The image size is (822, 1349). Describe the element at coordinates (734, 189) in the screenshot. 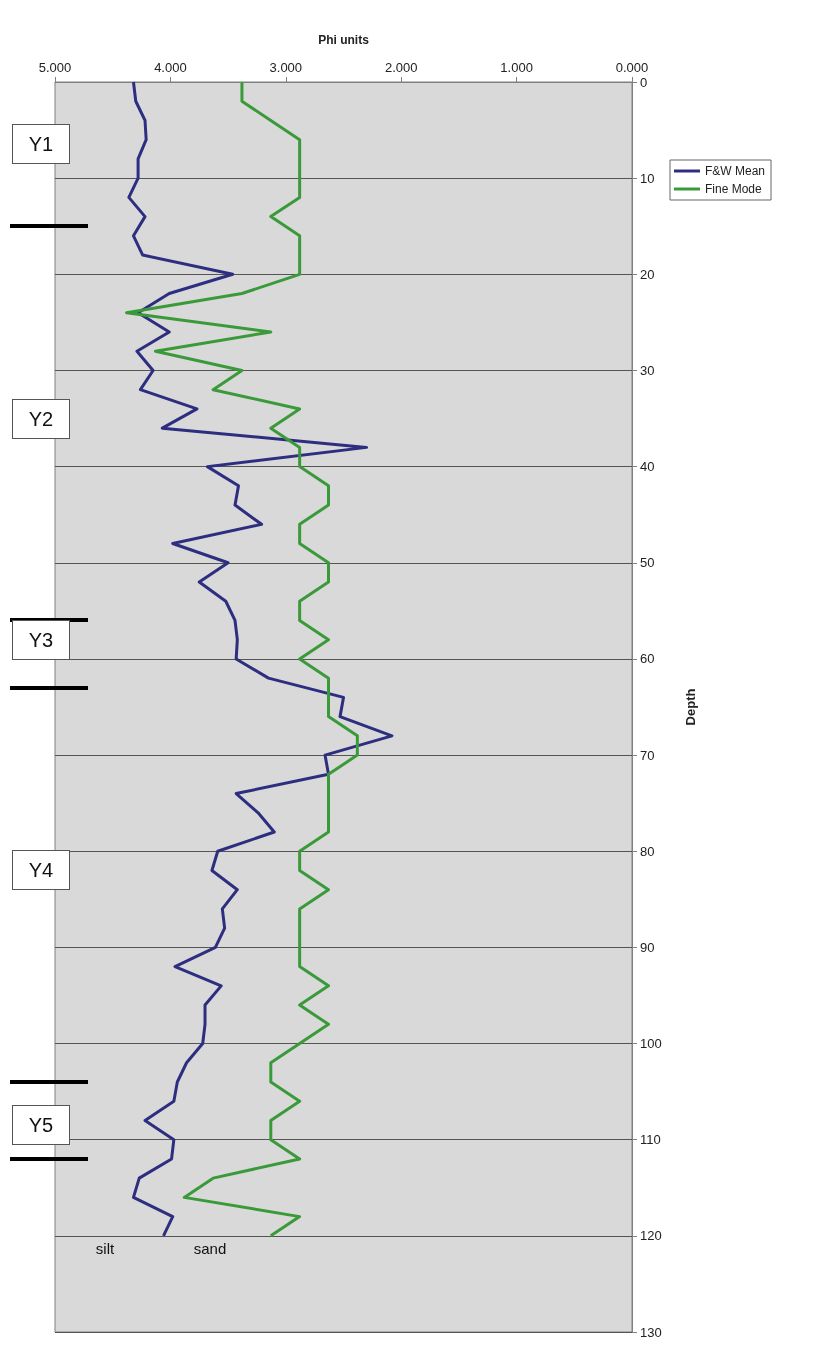

I see `legend-label: Fine Mode` at that location.